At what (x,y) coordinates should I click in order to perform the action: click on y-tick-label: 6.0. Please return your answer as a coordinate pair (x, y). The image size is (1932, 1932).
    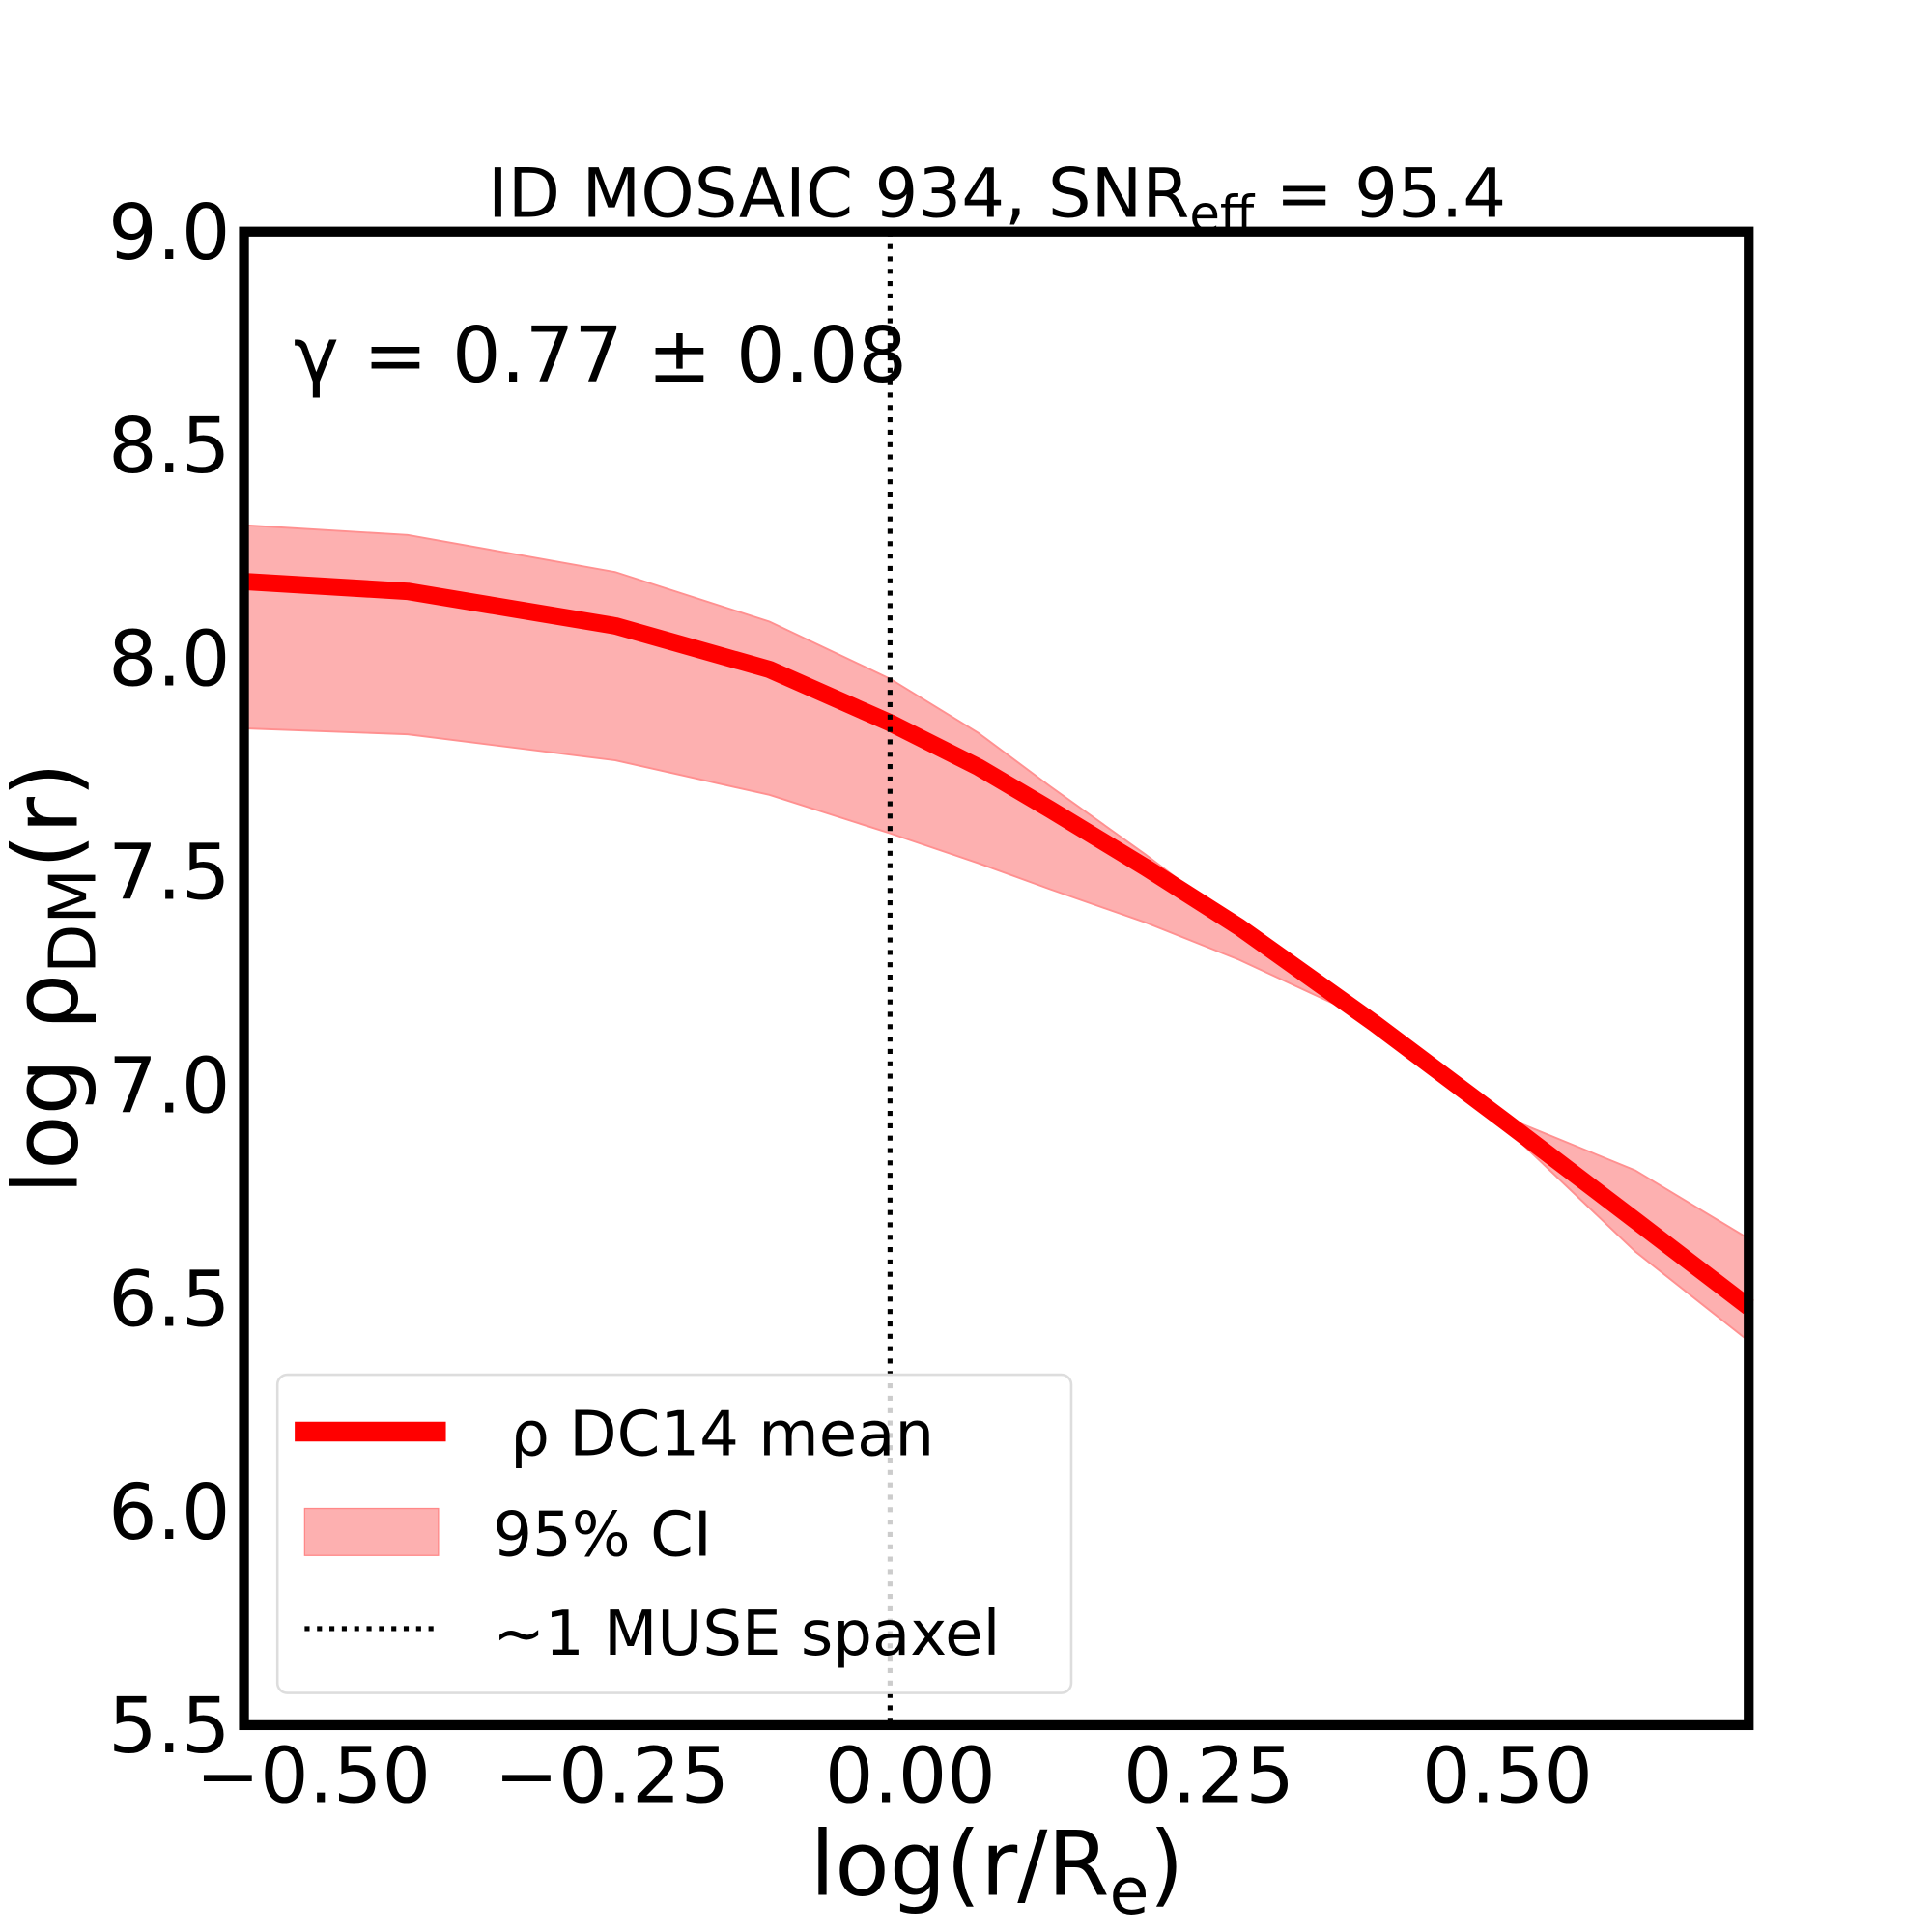
    Looking at the image, I should click on (169, 1512).